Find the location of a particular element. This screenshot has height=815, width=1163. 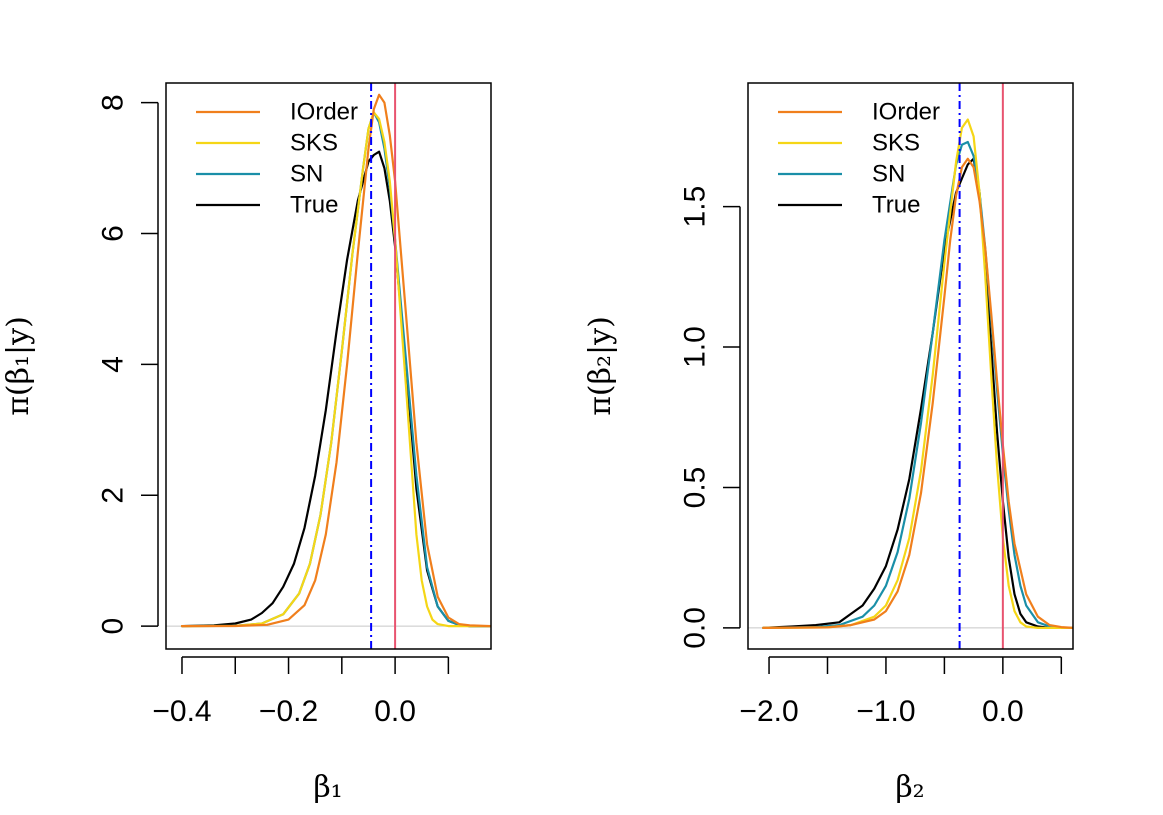

y-tick-label: 6 is located at coordinates (113, 233).